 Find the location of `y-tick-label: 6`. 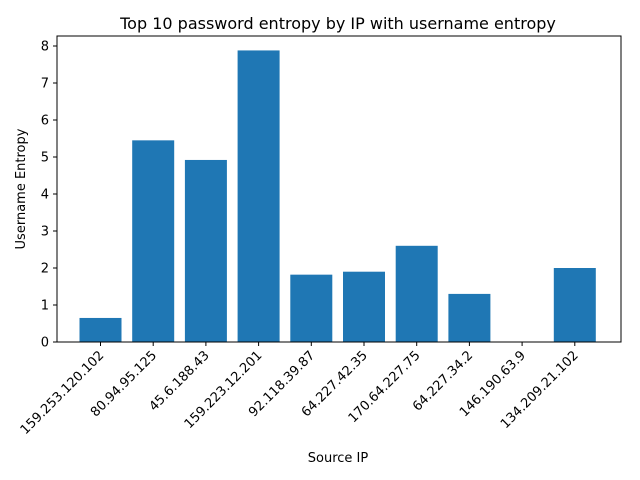

y-tick-label: 6 is located at coordinates (45, 120).